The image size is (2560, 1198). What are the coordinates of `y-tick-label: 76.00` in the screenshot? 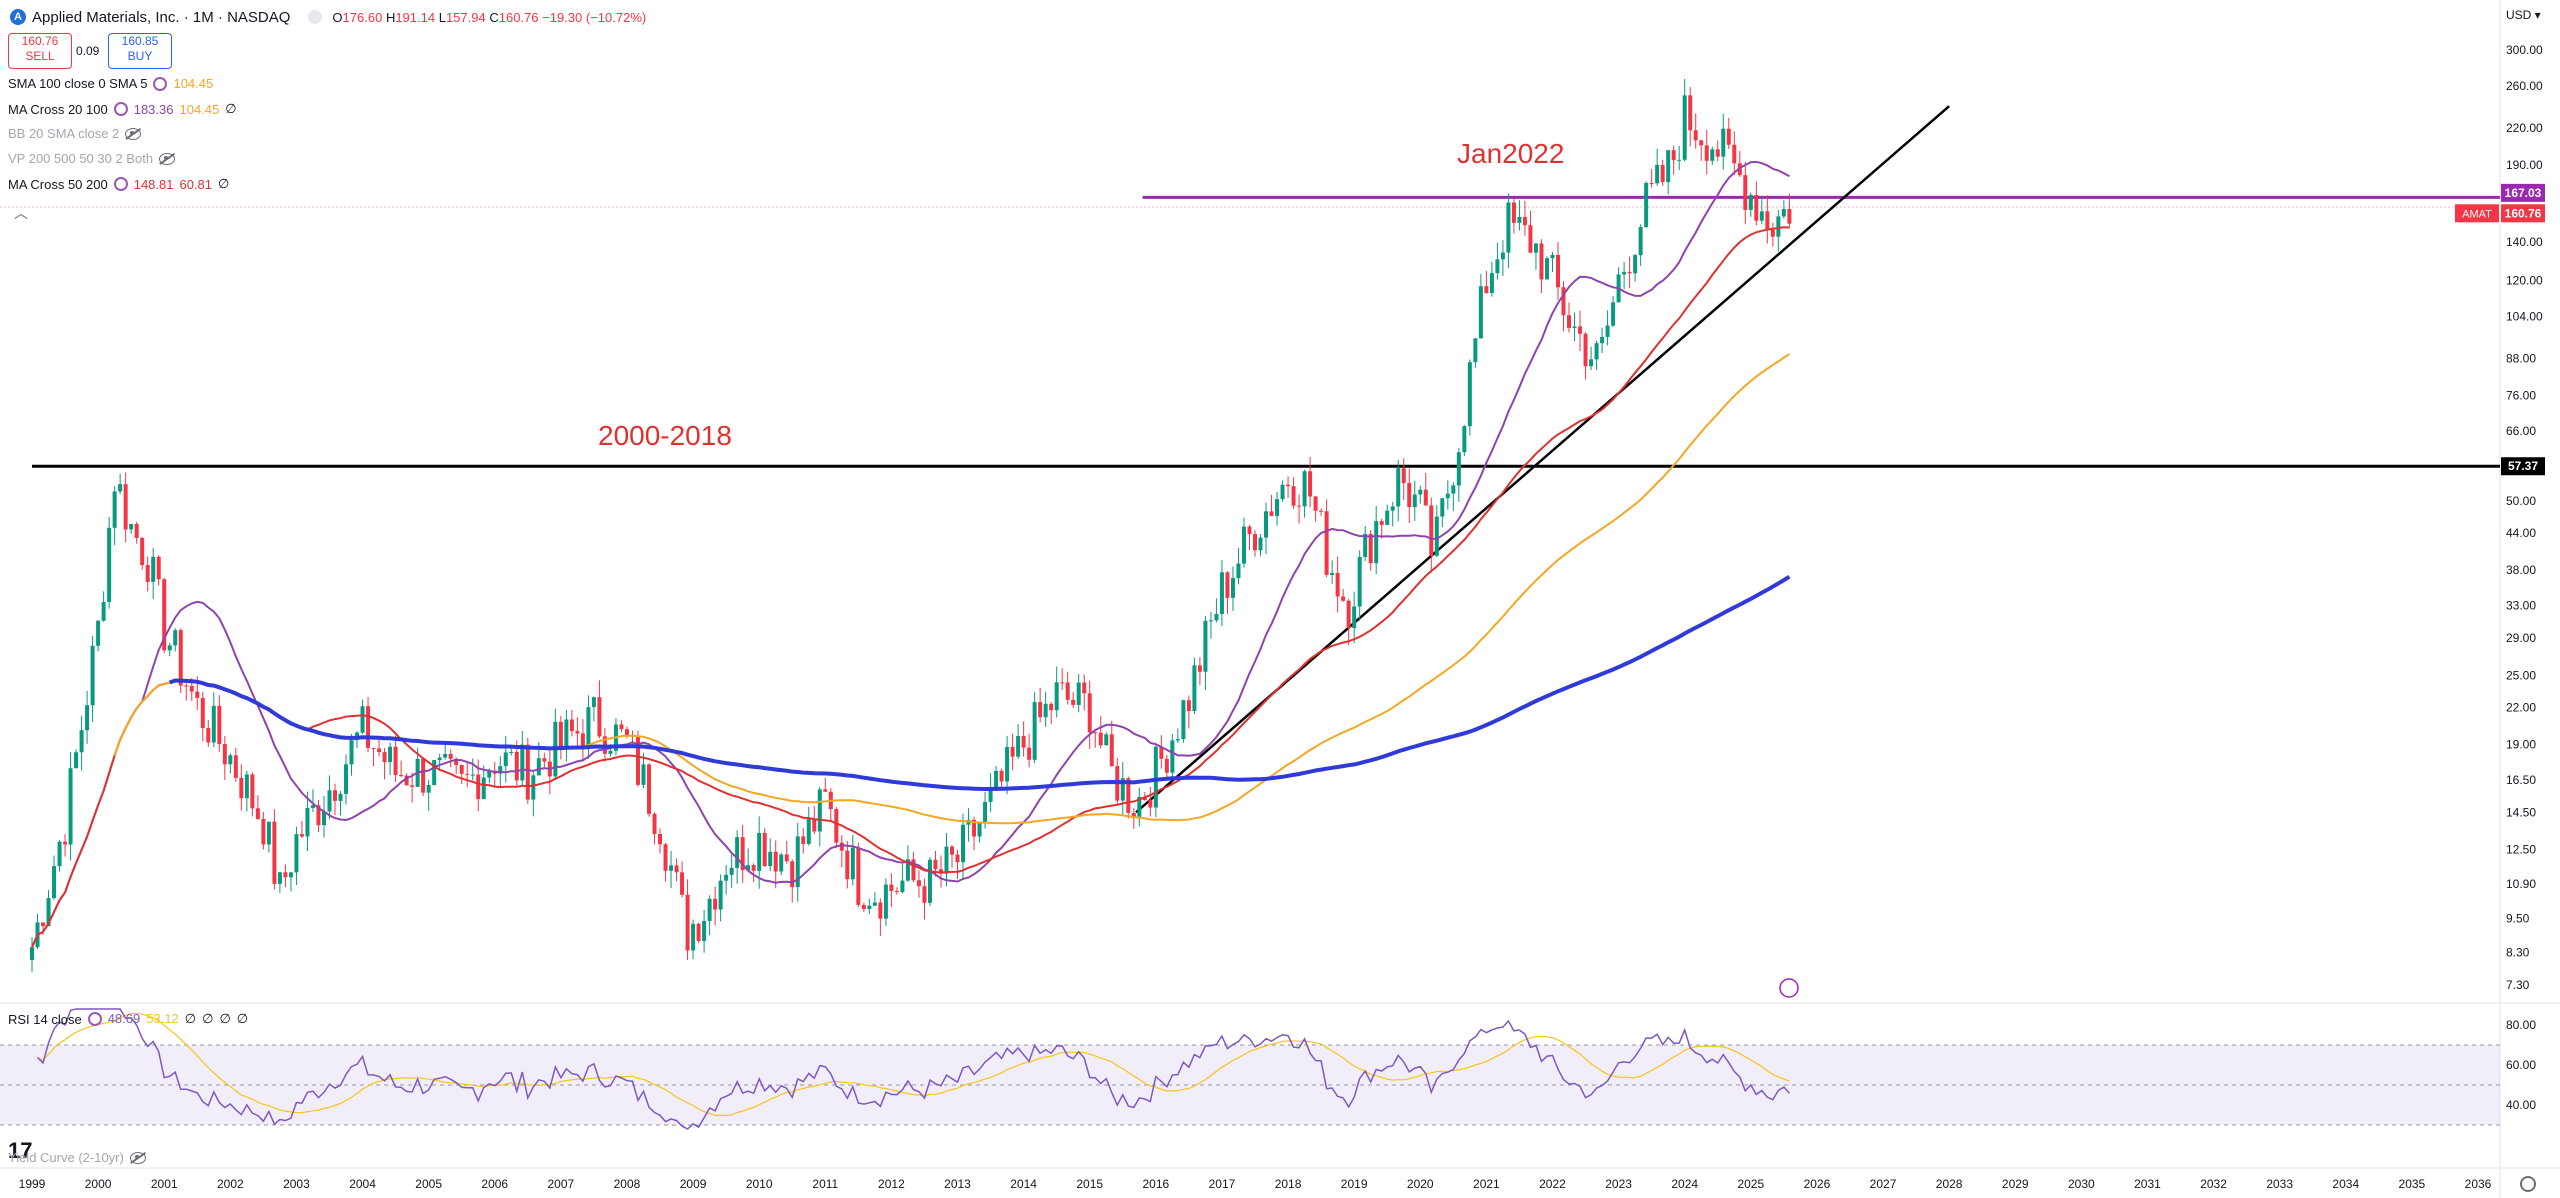 It's located at (2521, 395).